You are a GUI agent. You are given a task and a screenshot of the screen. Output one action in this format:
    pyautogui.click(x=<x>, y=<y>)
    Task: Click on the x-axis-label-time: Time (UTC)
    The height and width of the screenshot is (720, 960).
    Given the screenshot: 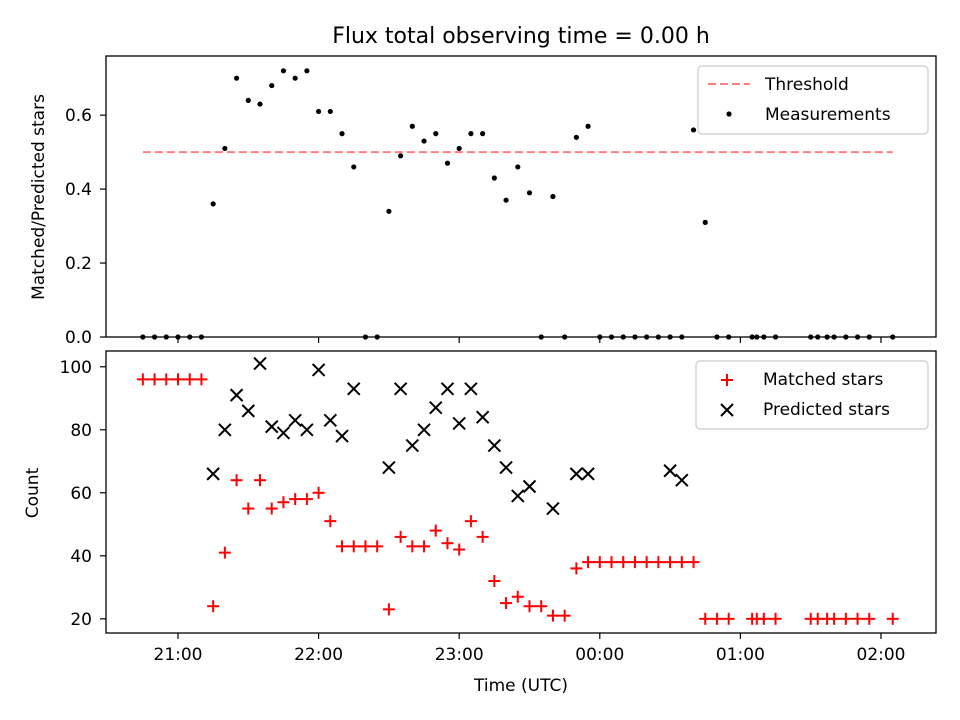 What is the action you would take?
    pyautogui.click(x=520, y=686)
    